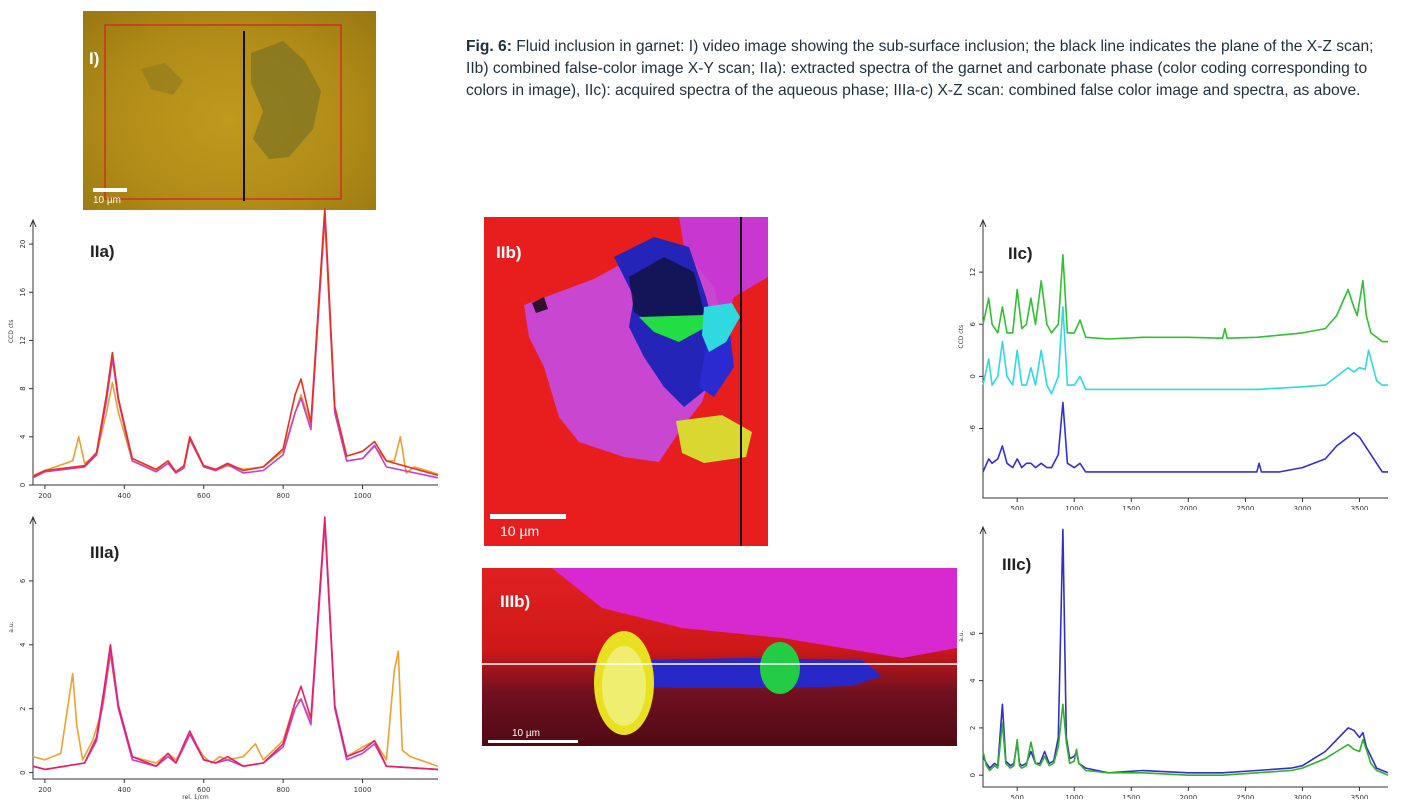 Image resolution: width=1410 pixels, height=805 pixels. Describe the element at coordinates (23, 291) in the screenshot. I see `y-tick-label: 16` at that location.